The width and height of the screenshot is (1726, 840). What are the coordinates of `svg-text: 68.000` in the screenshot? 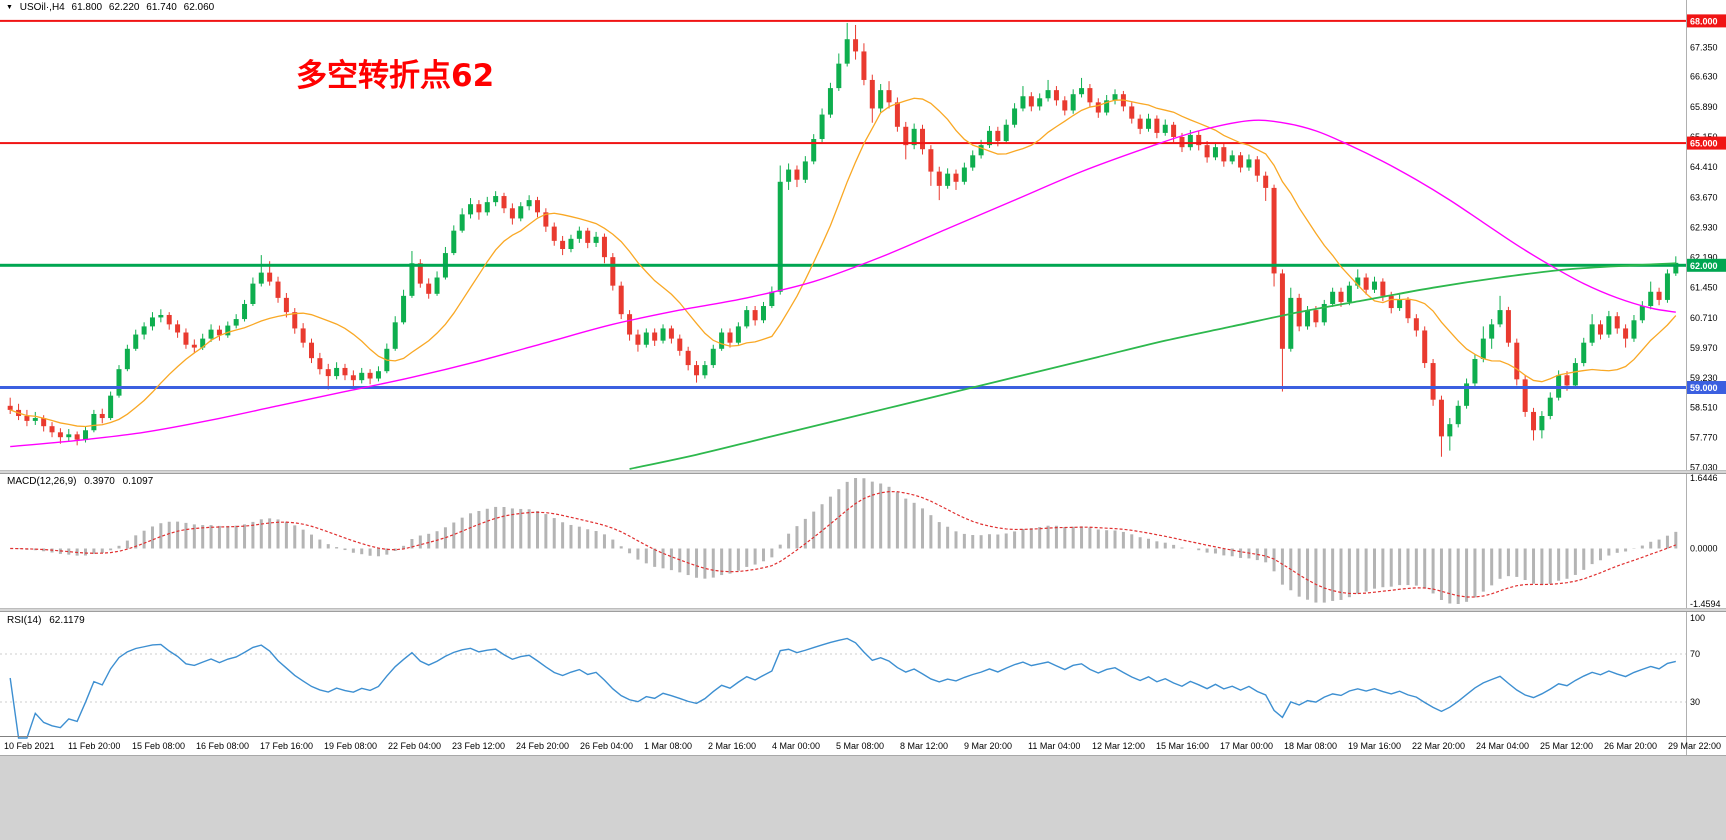 It's located at (1704, 21).